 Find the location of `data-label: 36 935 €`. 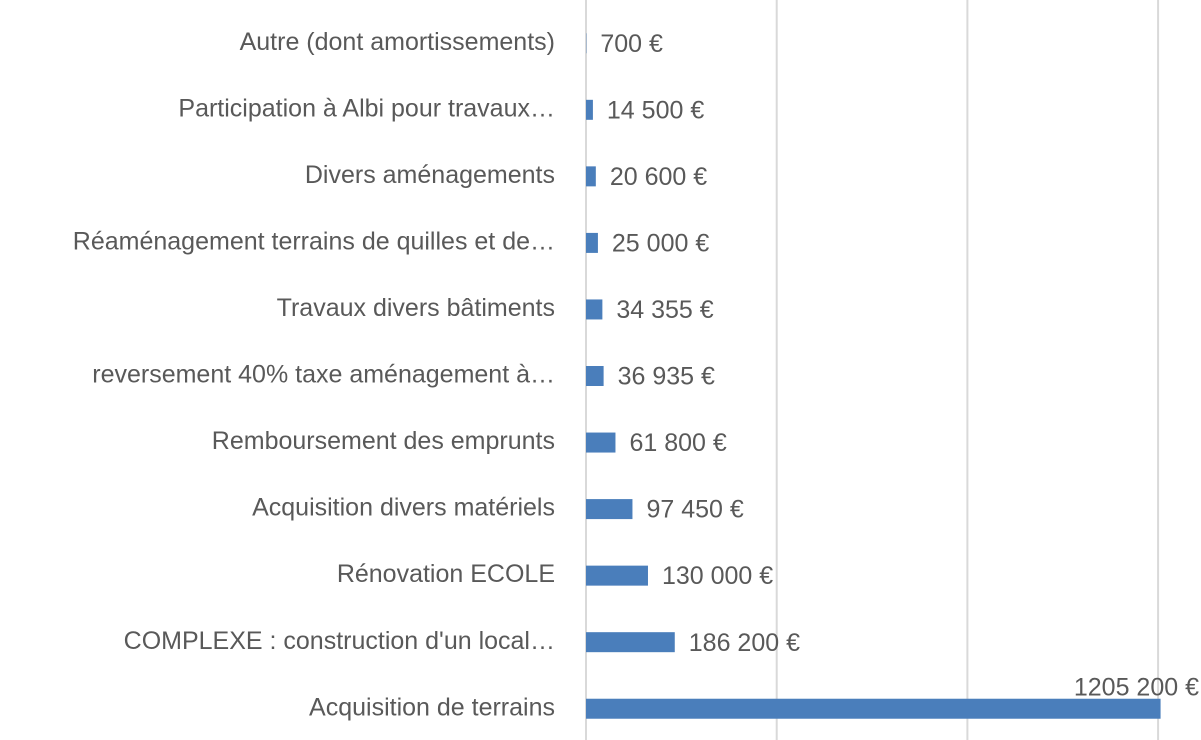

data-label: 36 935 € is located at coordinates (666, 377).